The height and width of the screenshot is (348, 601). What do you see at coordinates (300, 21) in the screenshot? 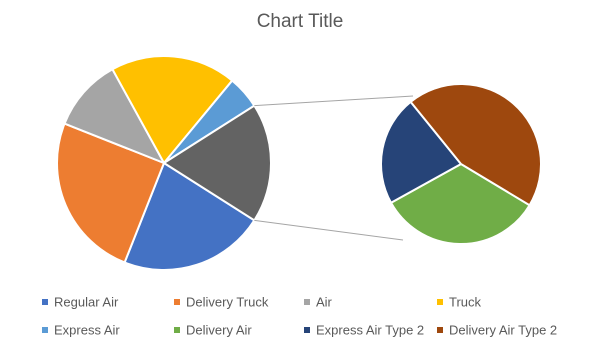
I see `chart-title: Chart Title` at bounding box center [300, 21].